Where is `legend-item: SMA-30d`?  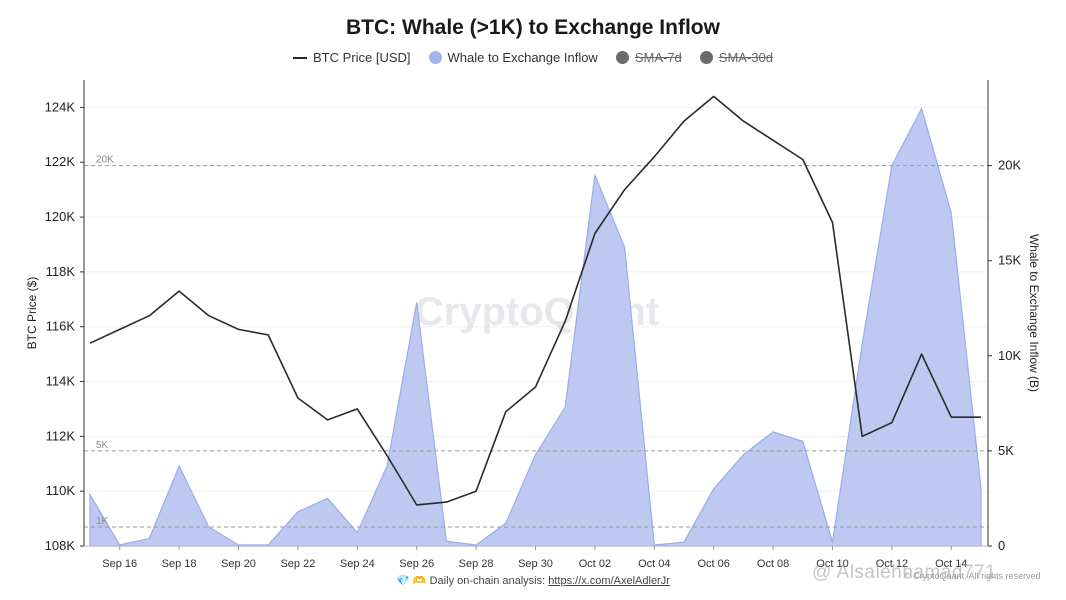
legend-item: SMA-30d is located at coordinates (736, 57).